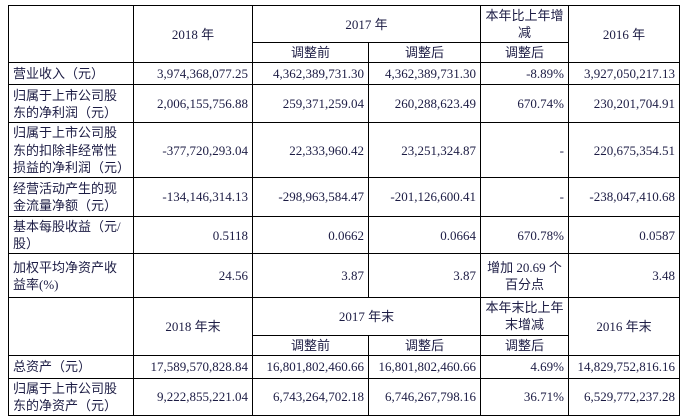 The image size is (685, 416). Describe the element at coordinates (624, 276) in the screenshot. I see `cell-2016: 3.48` at that location.